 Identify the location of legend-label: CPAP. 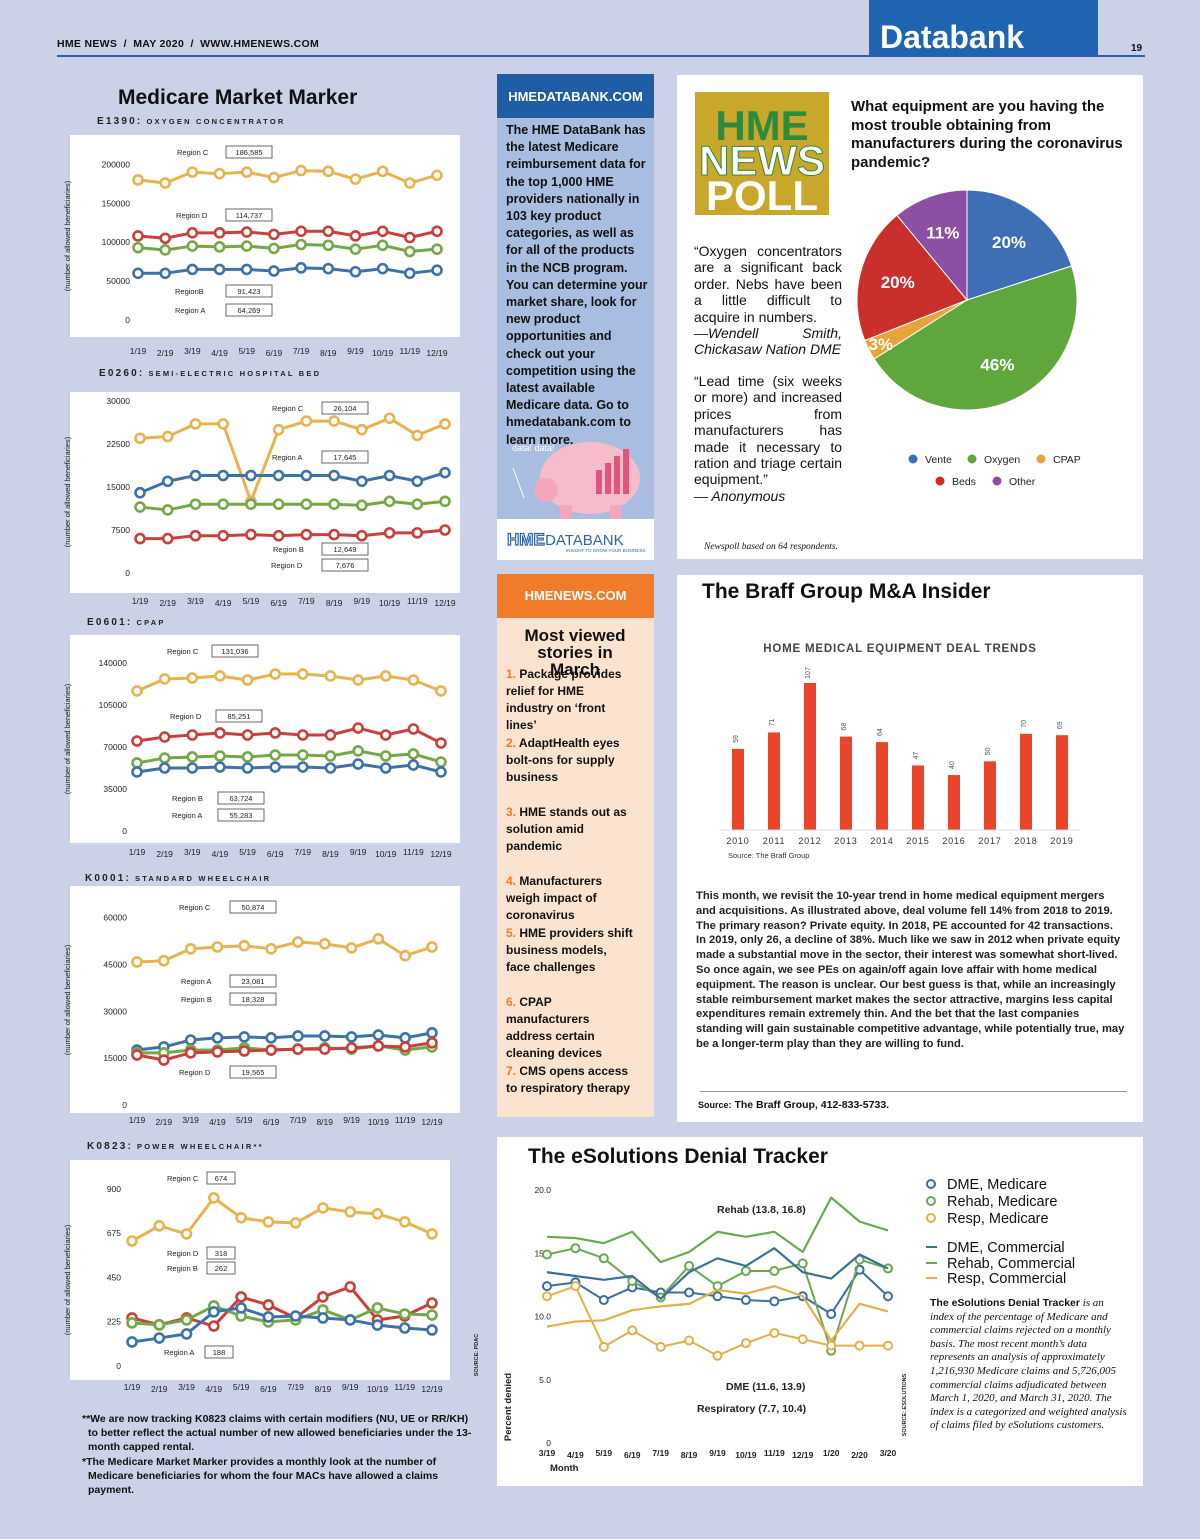
(1067, 460).